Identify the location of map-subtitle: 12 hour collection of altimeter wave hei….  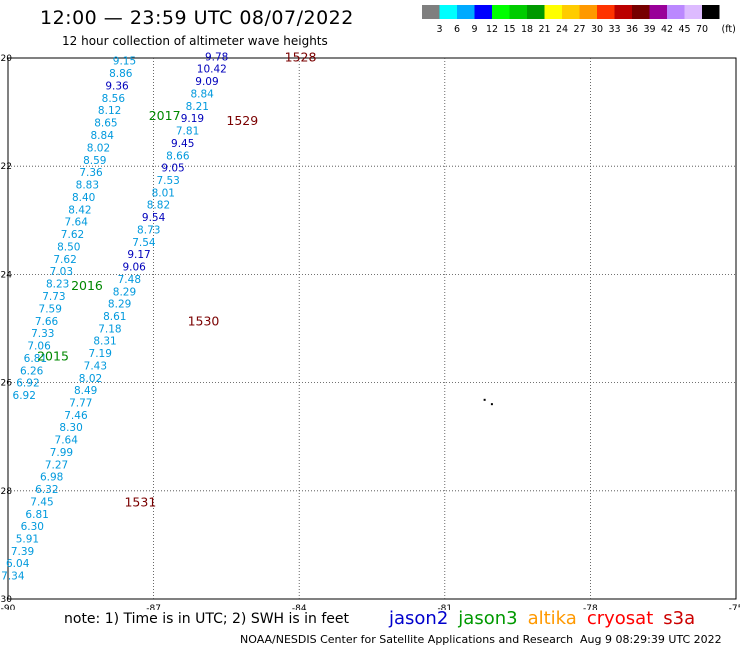
(195, 41).